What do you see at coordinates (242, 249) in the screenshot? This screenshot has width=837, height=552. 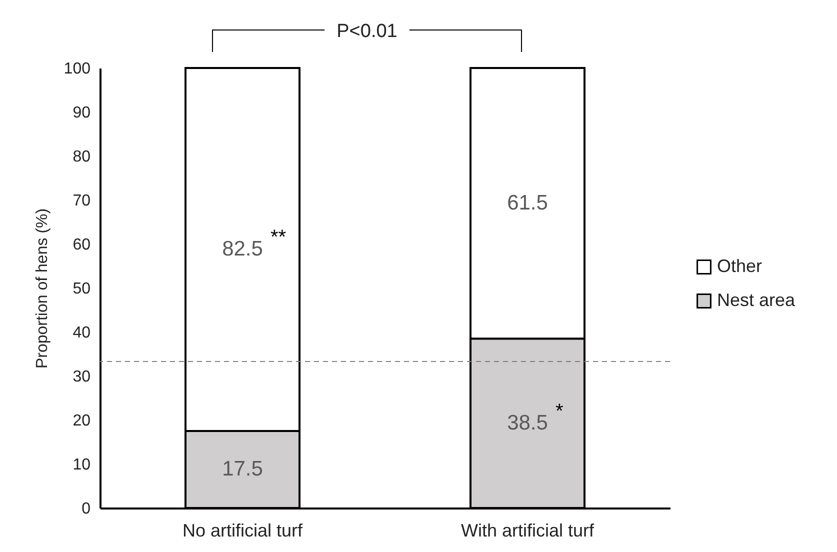 I see `data-label: 82.5` at bounding box center [242, 249].